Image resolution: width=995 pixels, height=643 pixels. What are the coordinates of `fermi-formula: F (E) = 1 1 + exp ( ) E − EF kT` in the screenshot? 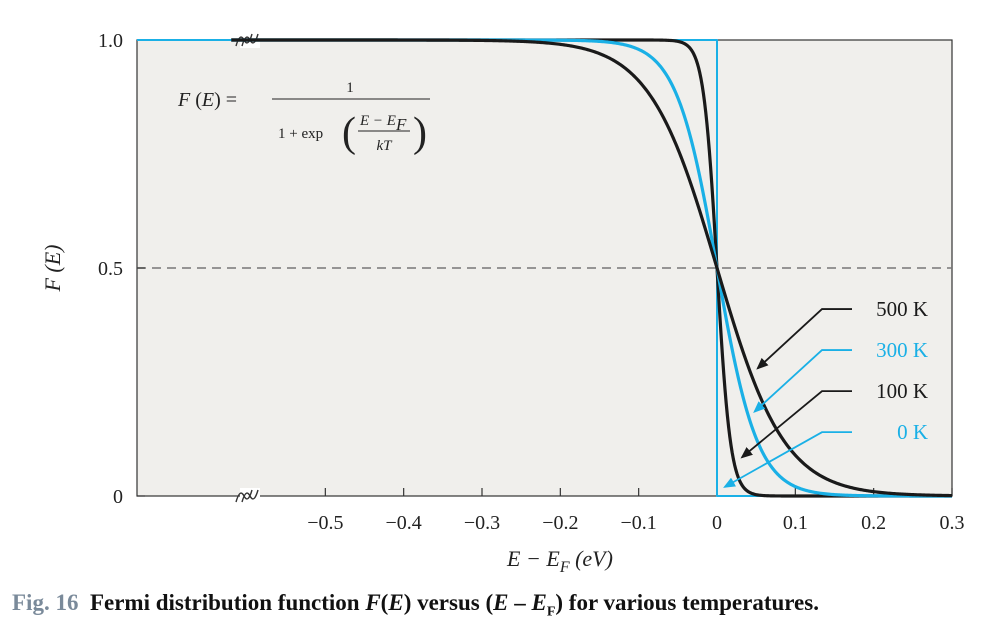 It's located at (303, 118).